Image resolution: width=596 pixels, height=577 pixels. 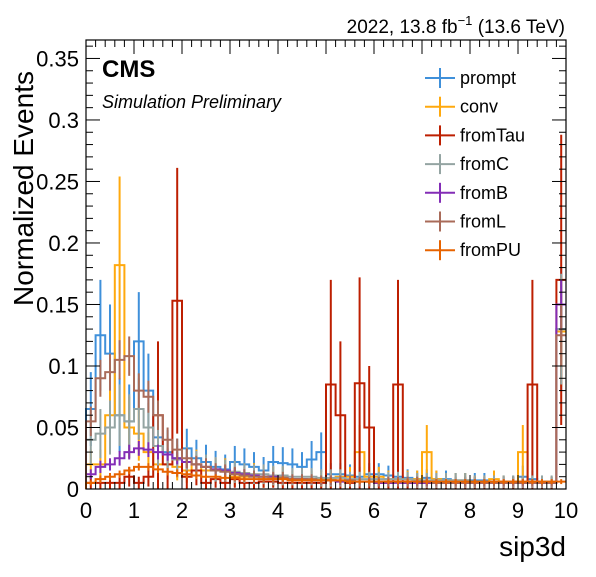 What do you see at coordinates (57, 427) in the screenshot?
I see `y-tick-label: 0.05` at bounding box center [57, 427].